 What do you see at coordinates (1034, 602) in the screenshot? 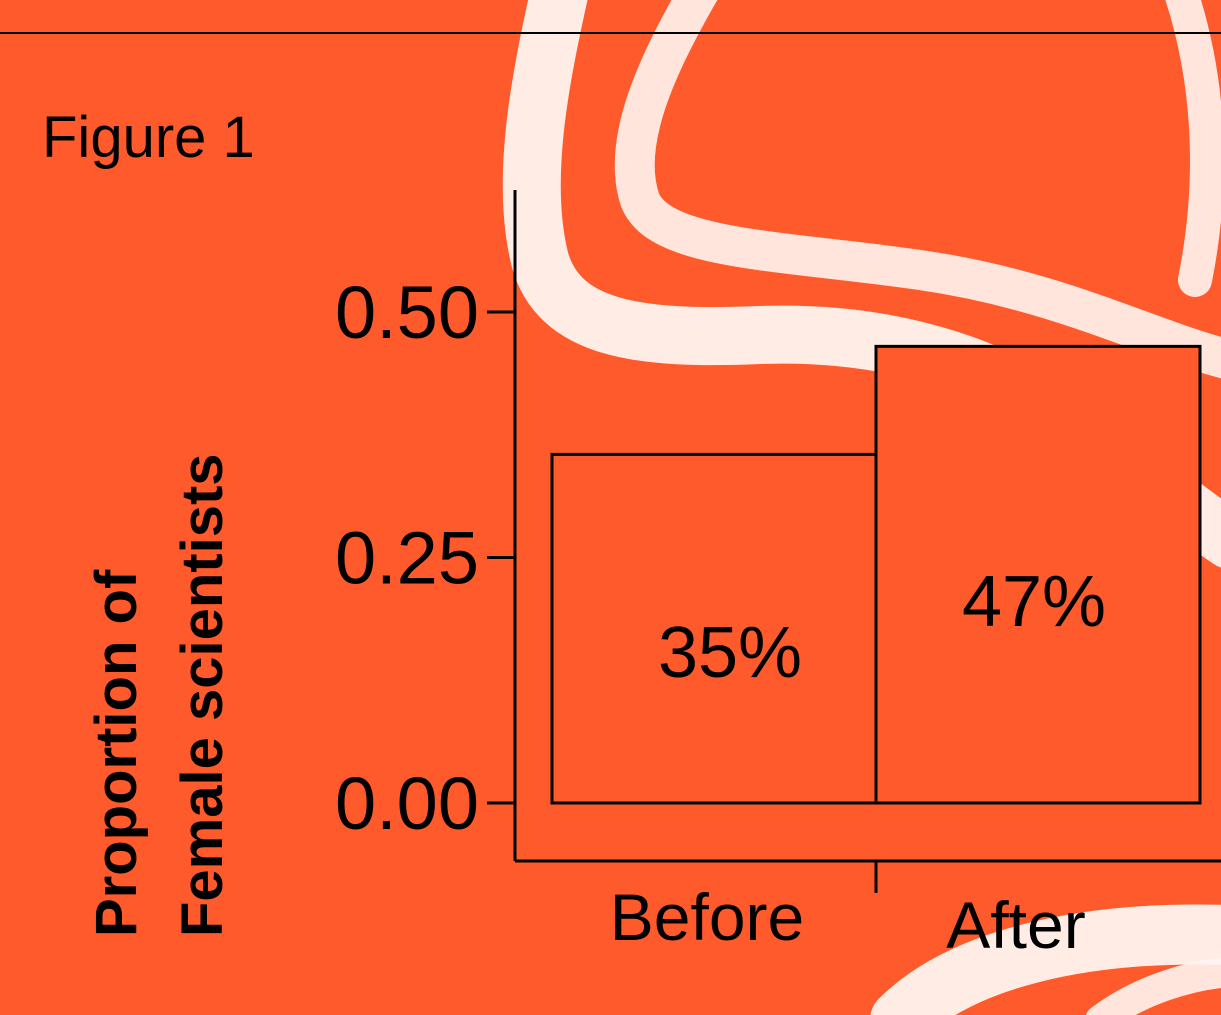
I see `data-label: 47%` at bounding box center [1034, 602].